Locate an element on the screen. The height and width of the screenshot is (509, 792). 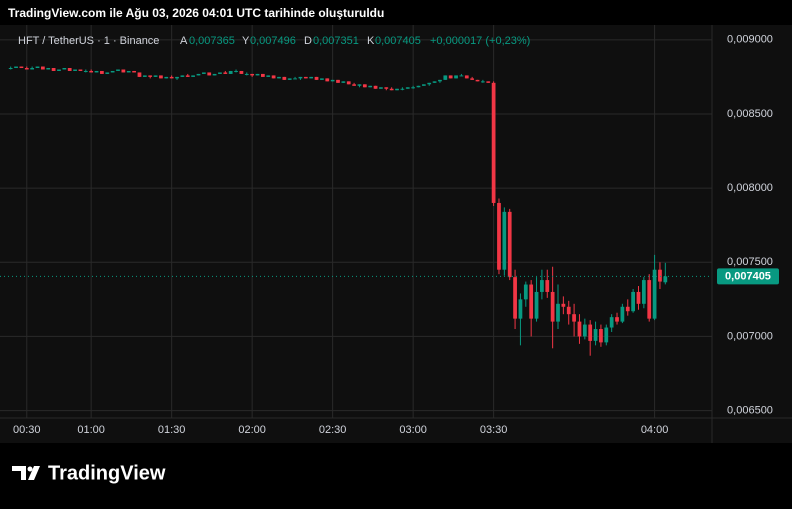
y-tick-label: 0,009000 is located at coordinates (750, 40).